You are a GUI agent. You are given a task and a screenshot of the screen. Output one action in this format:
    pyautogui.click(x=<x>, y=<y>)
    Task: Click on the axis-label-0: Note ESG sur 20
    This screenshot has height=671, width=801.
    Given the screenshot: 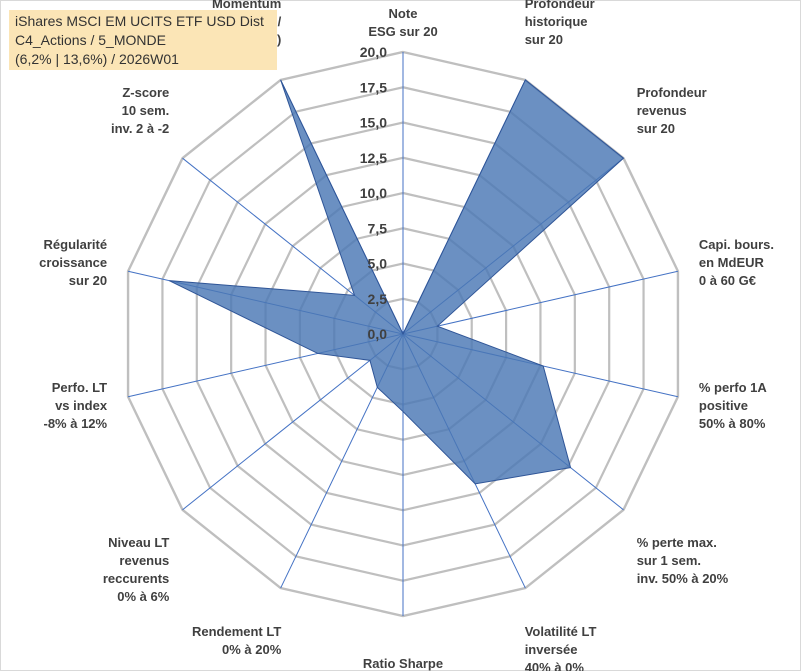 What is the action you would take?
    pyautogui.click(x=402, y=22)
    